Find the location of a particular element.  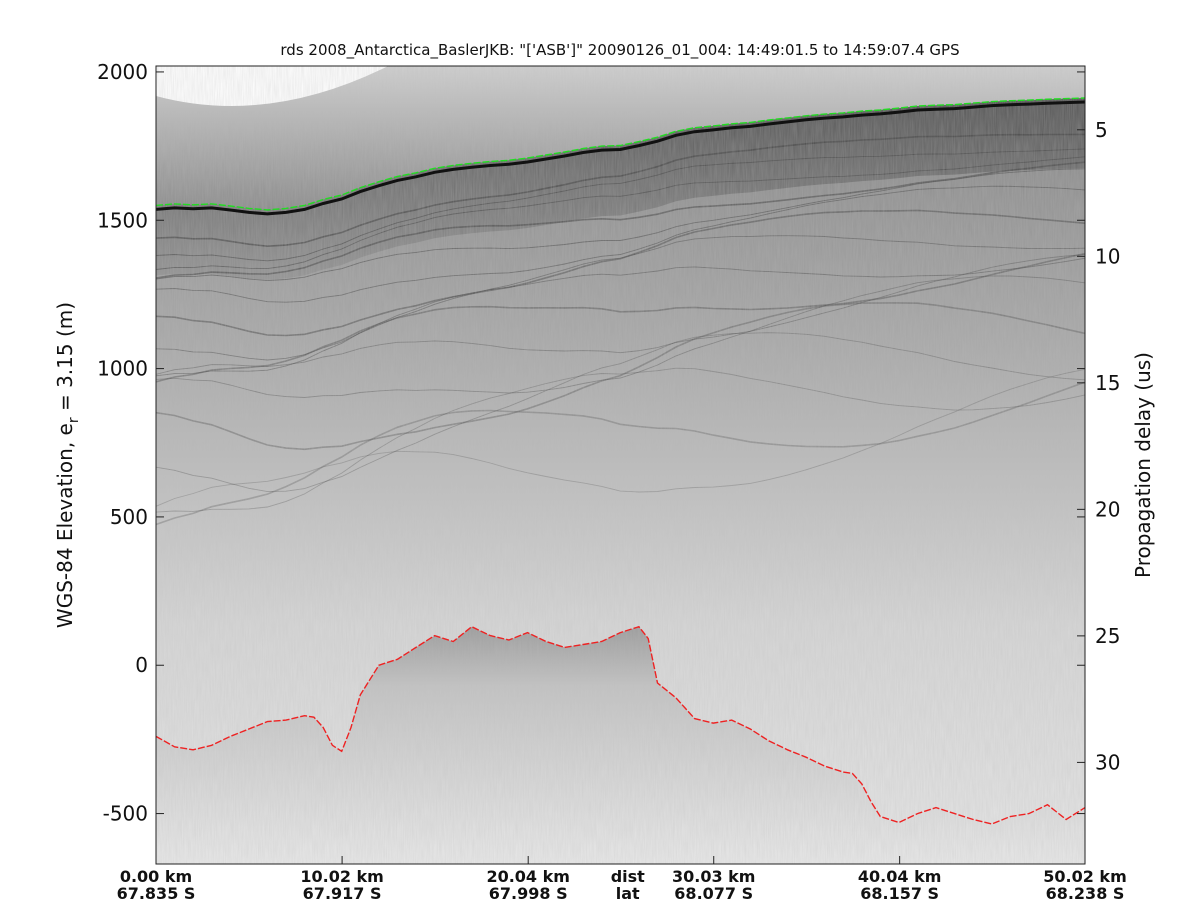

y-tick-label: -500 is located at coordinates (125, 814).